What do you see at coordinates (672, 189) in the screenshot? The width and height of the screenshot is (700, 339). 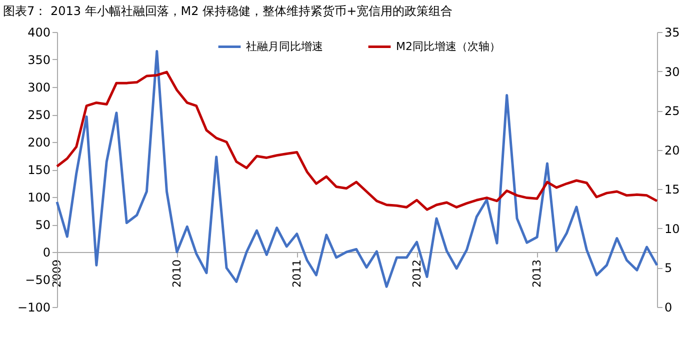 I see `y2-tick-label: 15` at bounding box center [672, 189].